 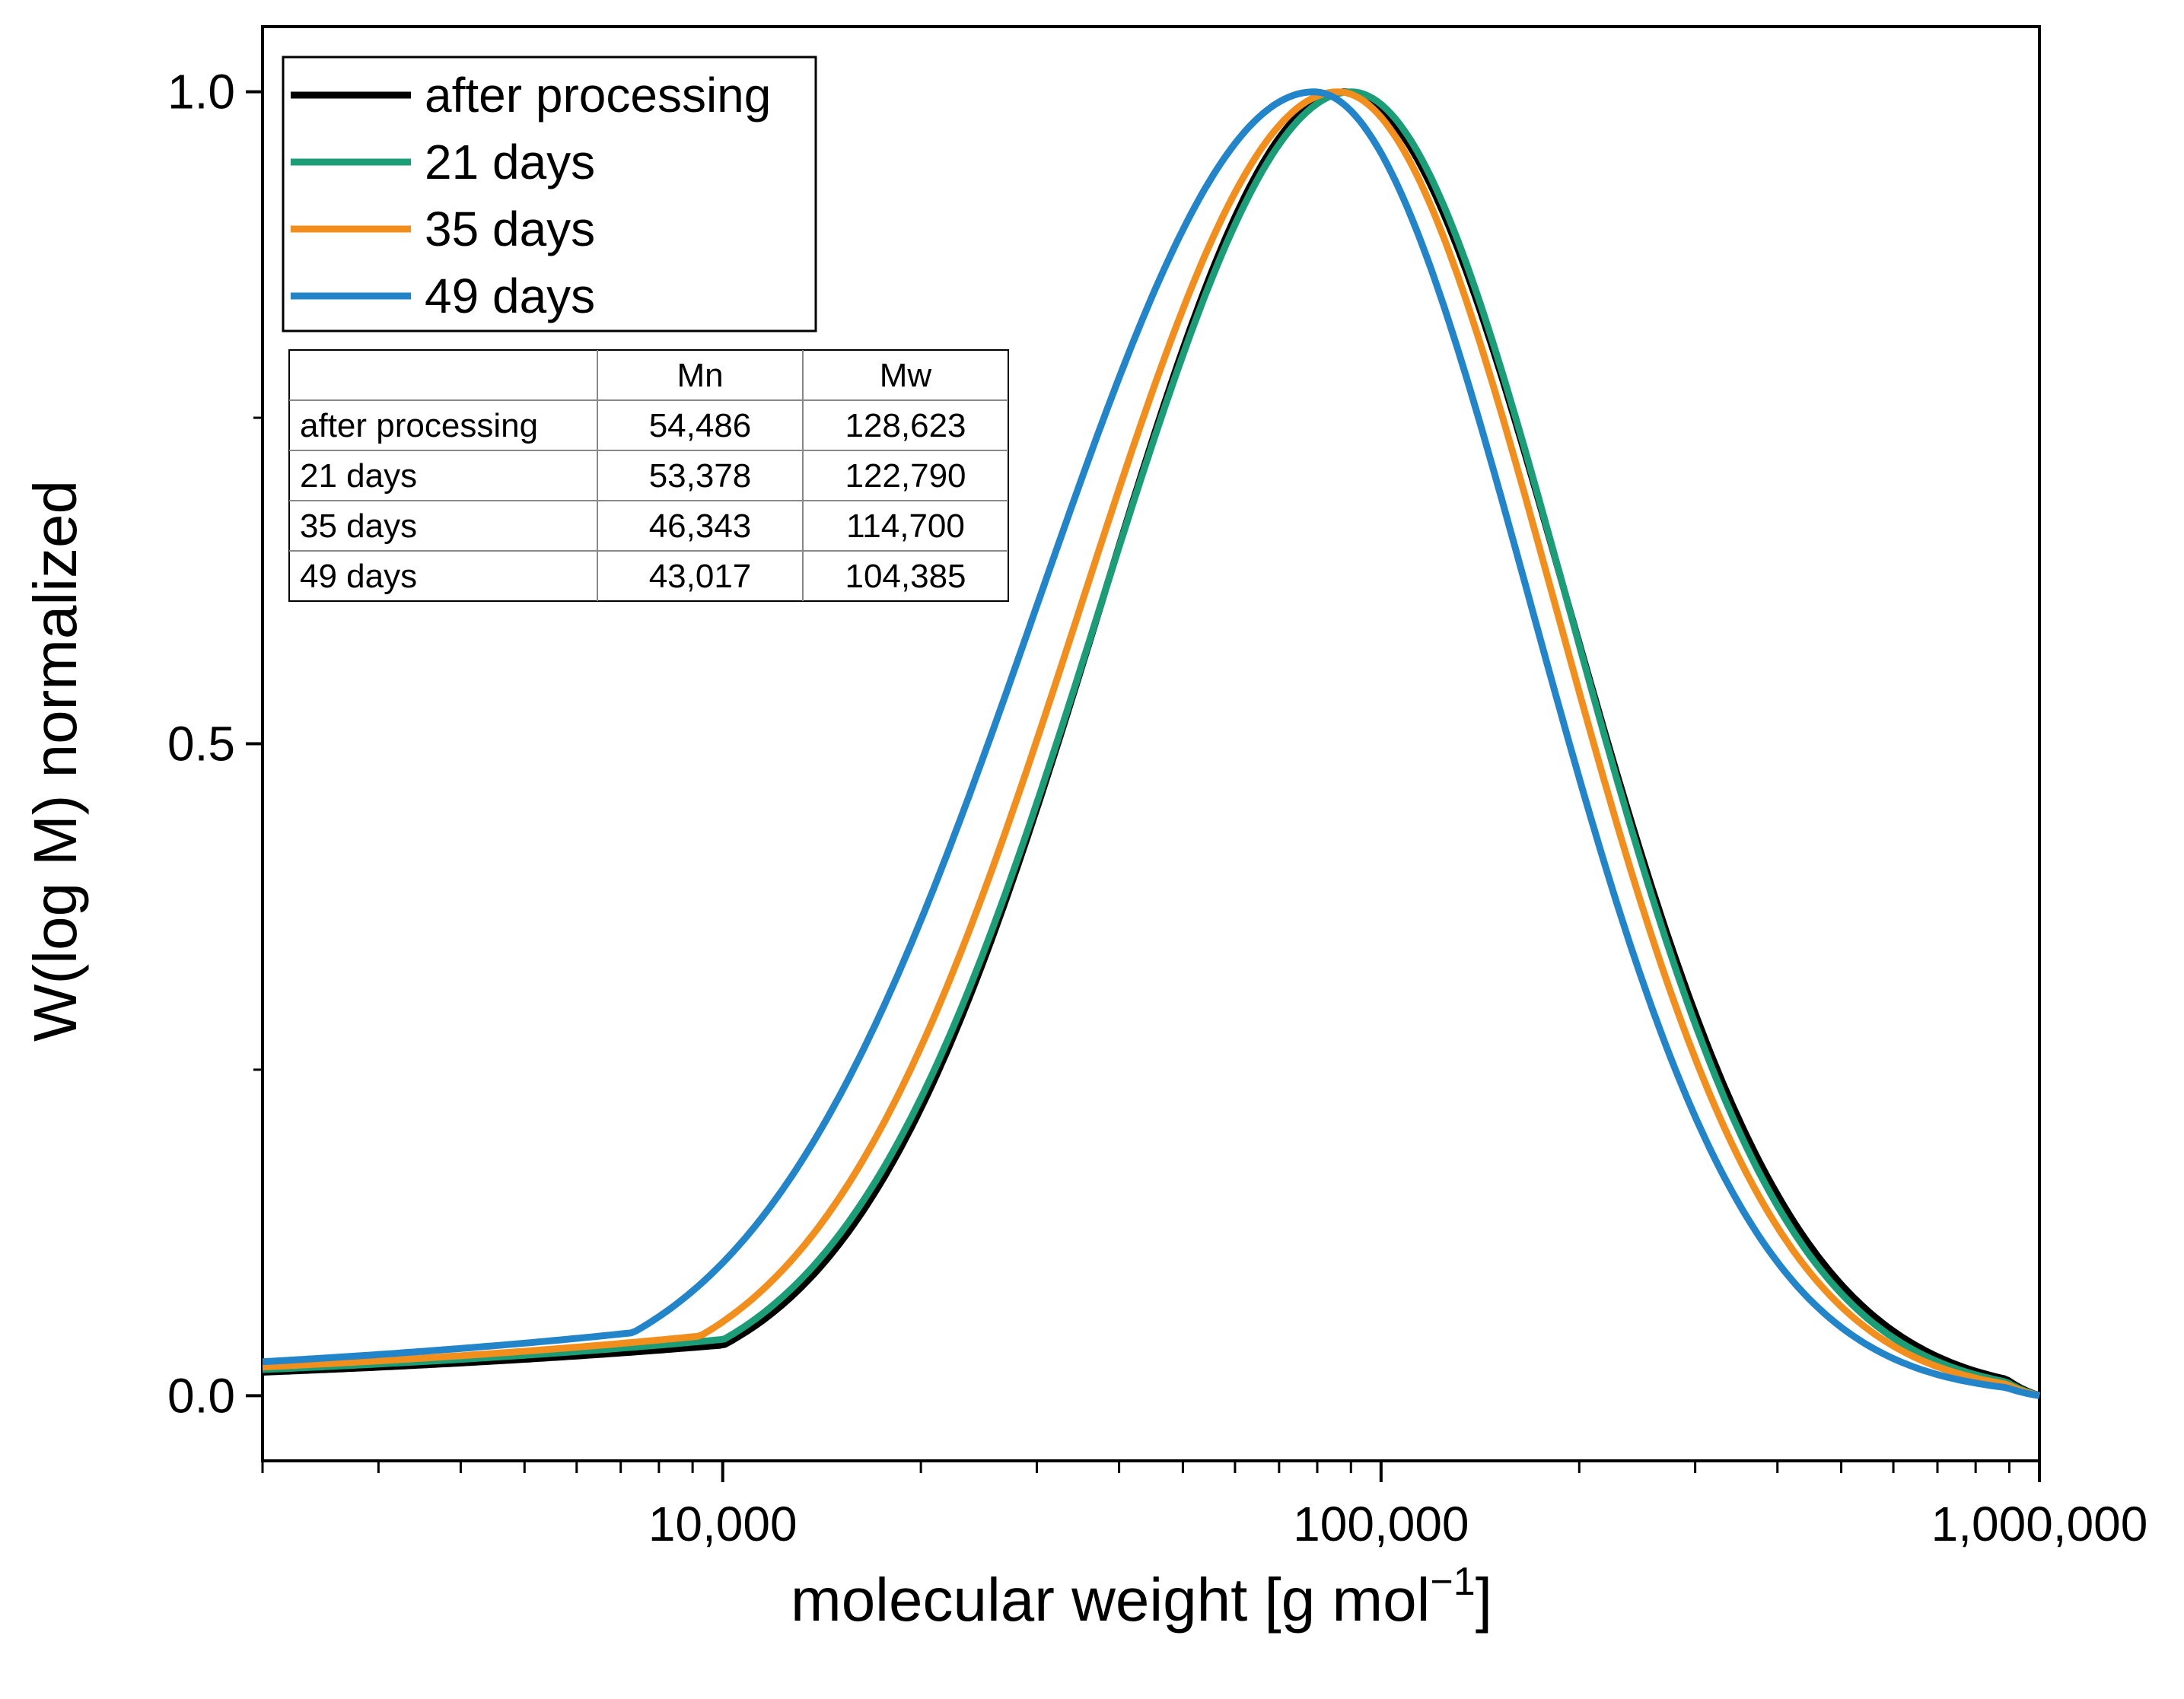 What do you see at coordinates (905, 476) in the screenshot?
I see `table-cell: 122,790` at bounding box center [905, 476].